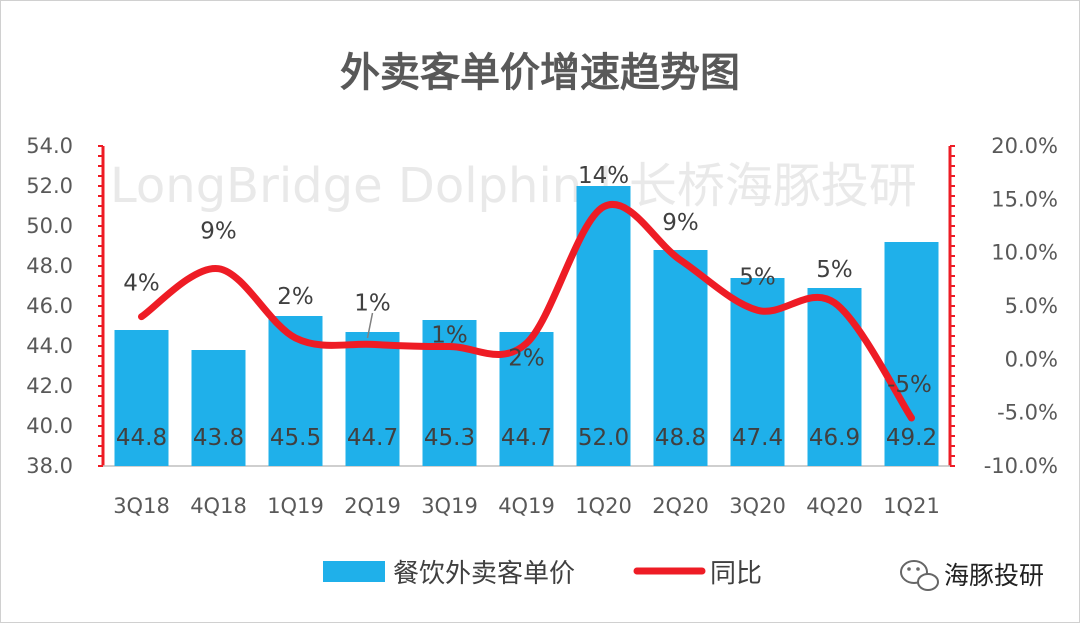 Image resolution: width=1080 pixels, height=623 pixels. Describe the element at coordinates (49, 186) in the screenshot. I see `left-tick-label: 52.0` at that location.